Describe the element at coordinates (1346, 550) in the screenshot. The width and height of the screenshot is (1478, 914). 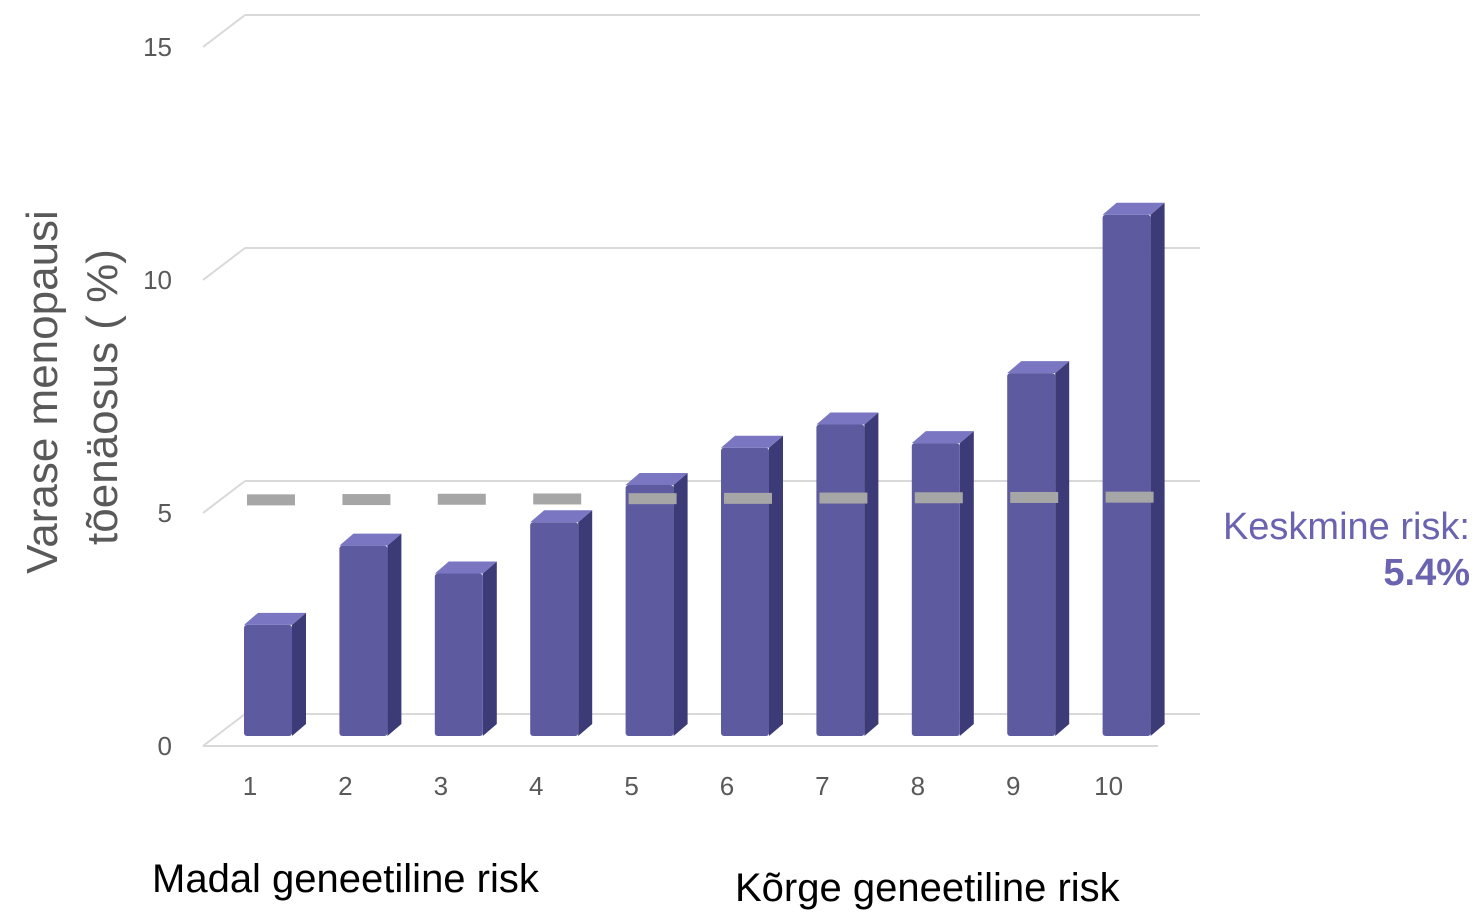
I see `average-risk-label: Keskmine risk: 5.4%` at that location.